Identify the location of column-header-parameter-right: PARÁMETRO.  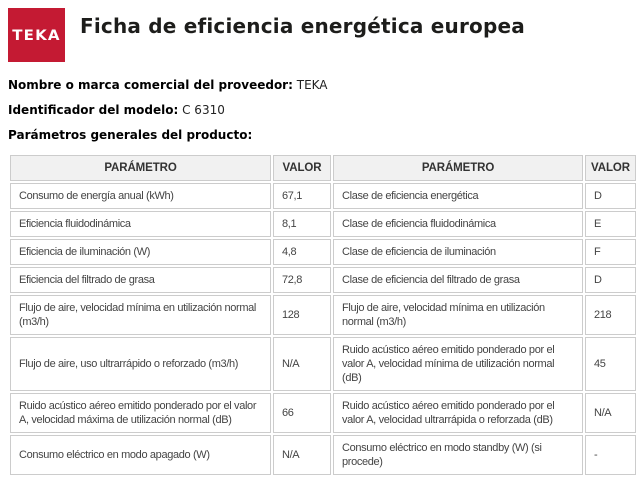
(458, 168).